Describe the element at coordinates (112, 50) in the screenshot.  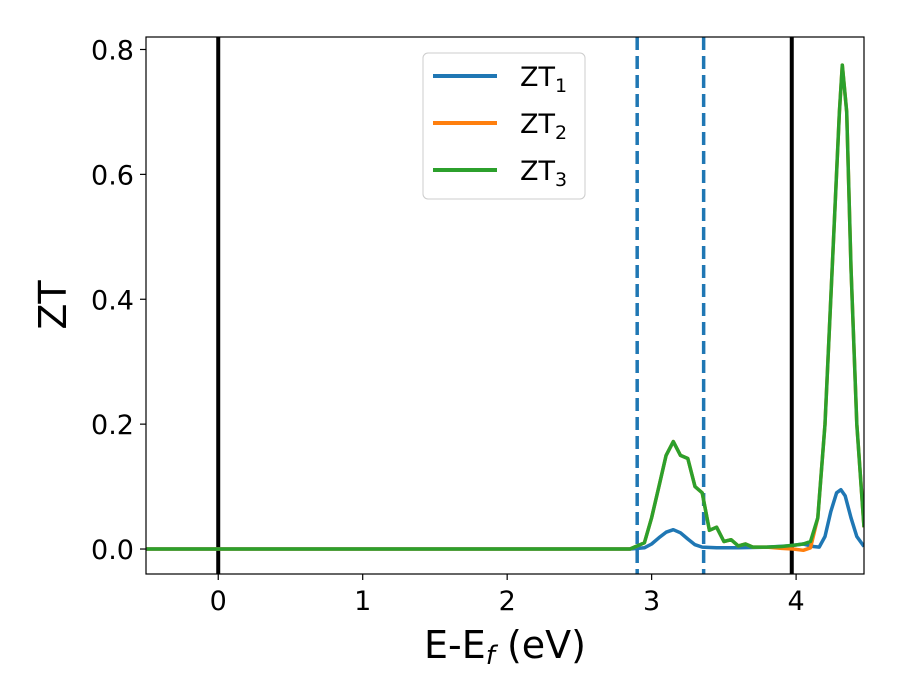
I see `y-tick-label: 0.8` at that location.